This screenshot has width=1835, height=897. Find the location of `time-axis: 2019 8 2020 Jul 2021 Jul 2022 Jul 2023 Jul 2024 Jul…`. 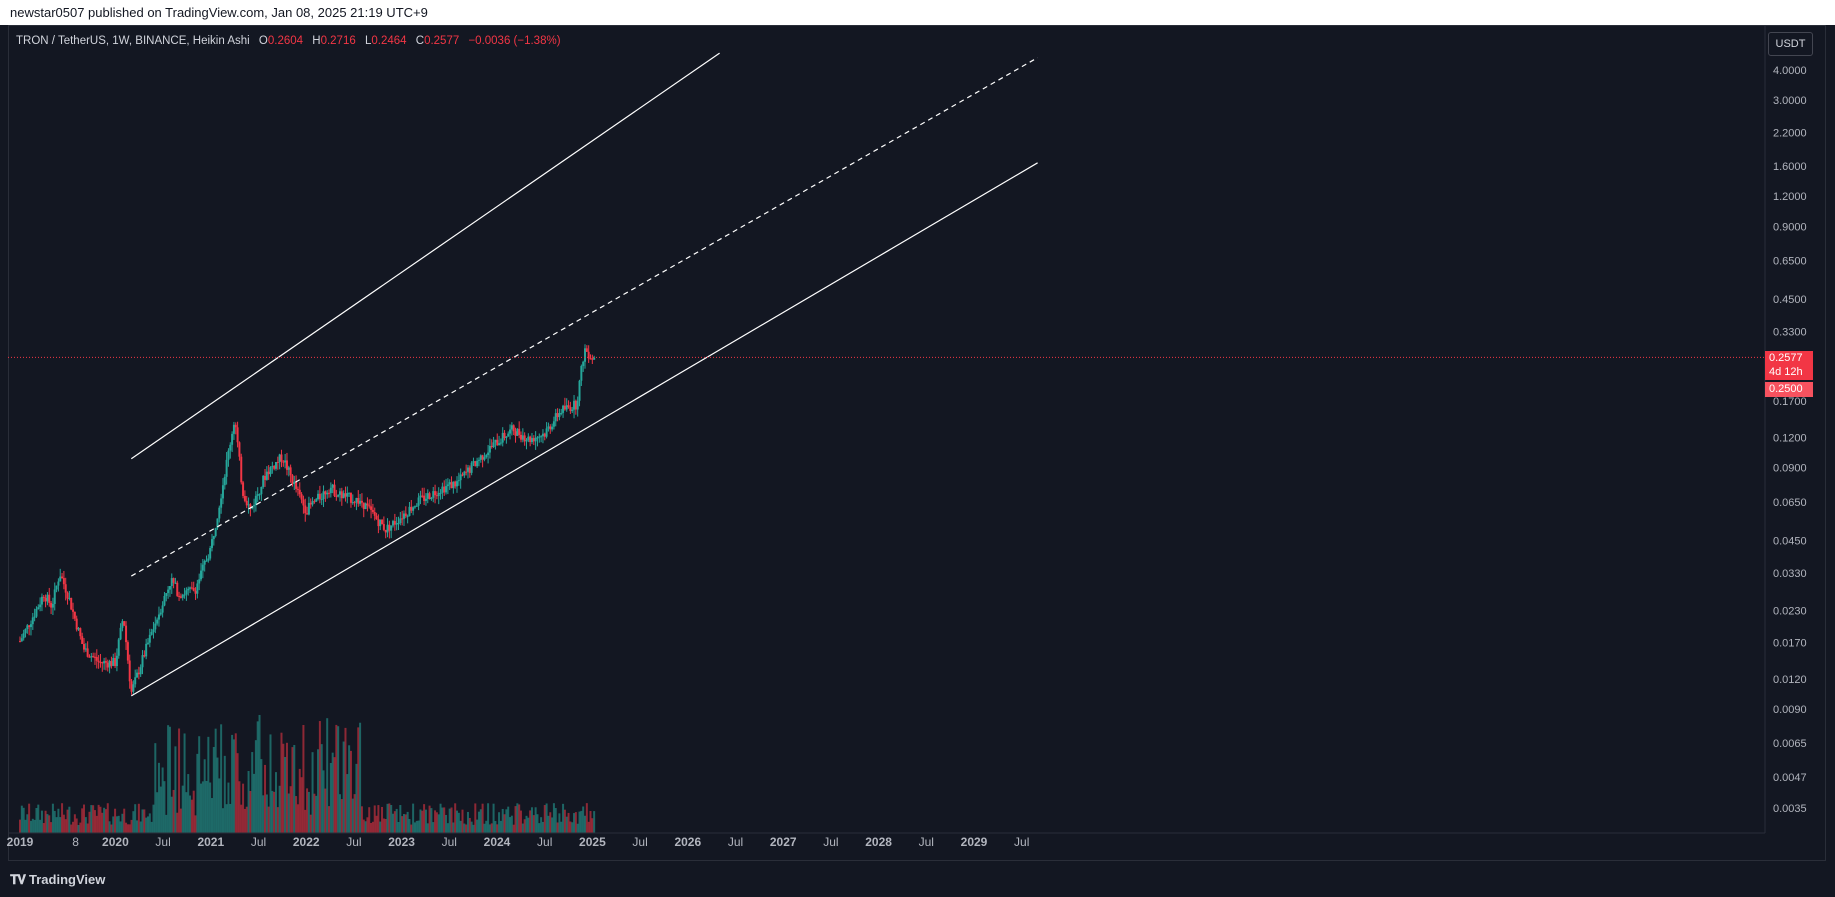

time-axis: 2019 8 2020 Jul 2021 Jul 2022 Jul 2023 Jul 2024 Jul… is located at coordinates (886, 840).